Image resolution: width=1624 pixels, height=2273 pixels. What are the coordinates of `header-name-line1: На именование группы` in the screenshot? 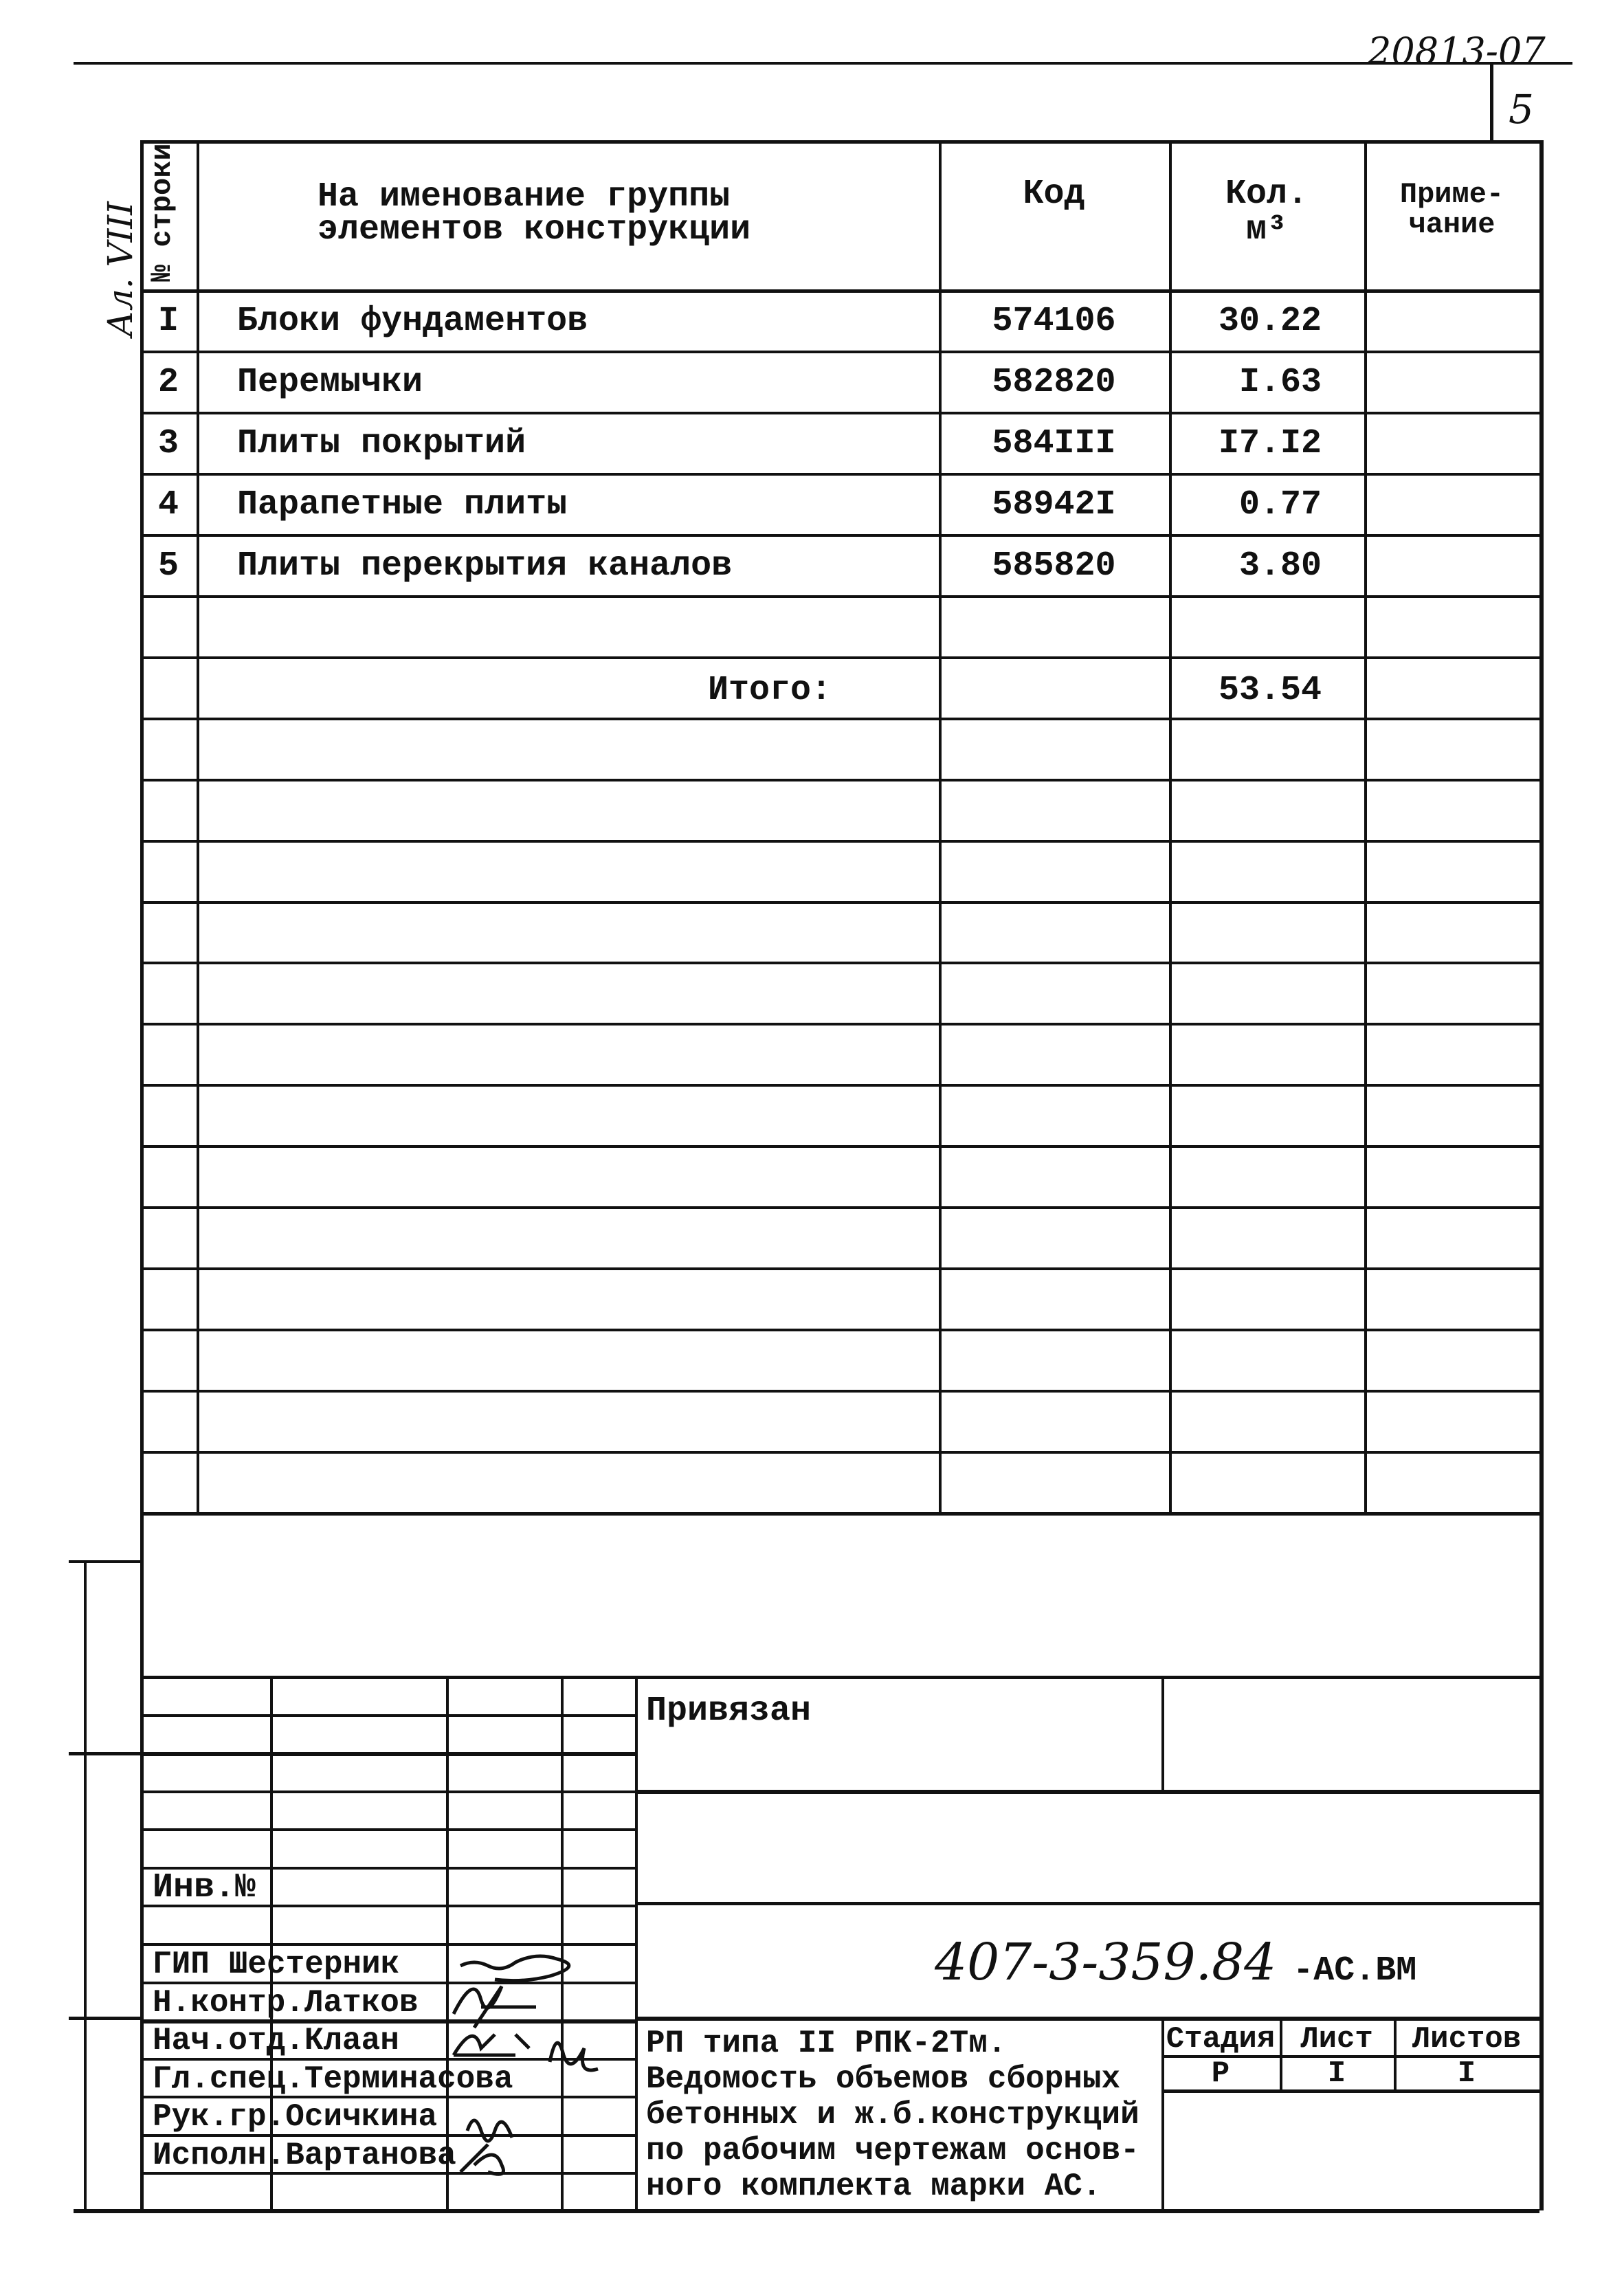 It's located at (524, 197).